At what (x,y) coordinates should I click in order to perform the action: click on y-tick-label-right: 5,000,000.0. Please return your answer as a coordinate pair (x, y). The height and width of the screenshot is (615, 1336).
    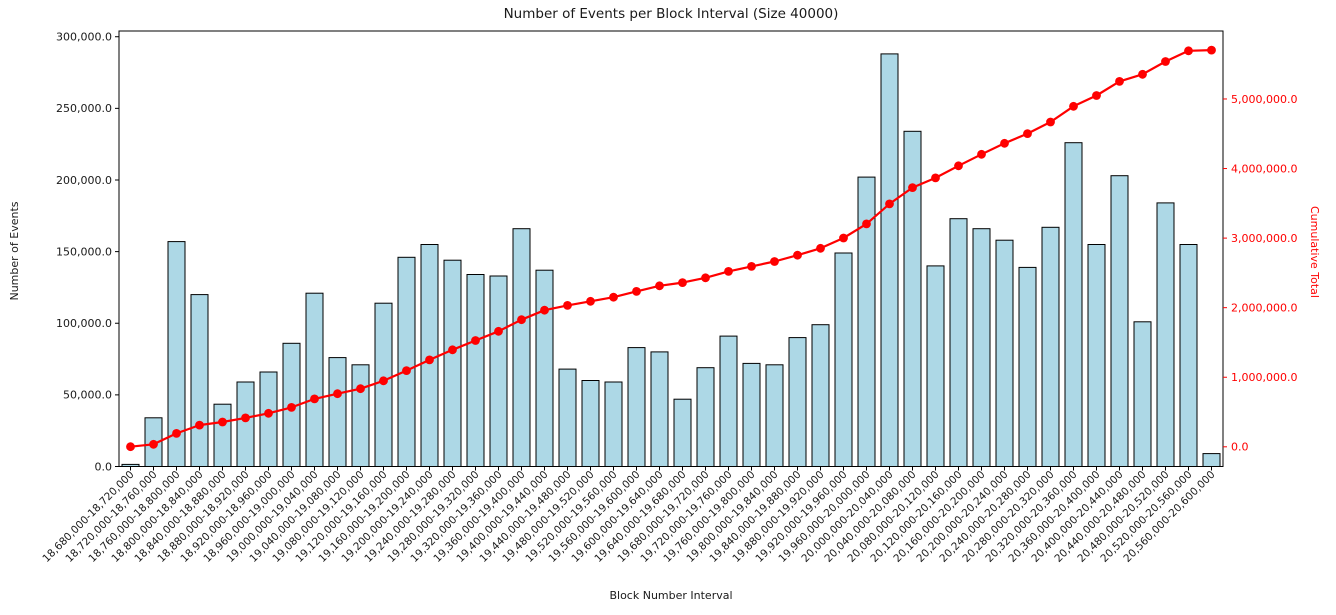
    Looking at the image, I should click on (1264, 99).